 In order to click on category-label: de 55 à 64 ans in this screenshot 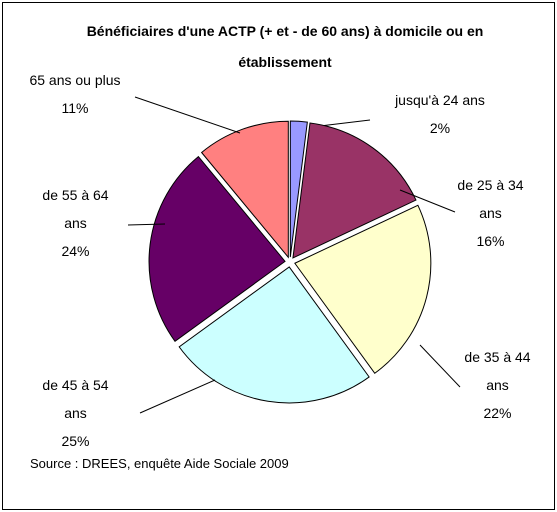, I will do `click(75, 209)`.